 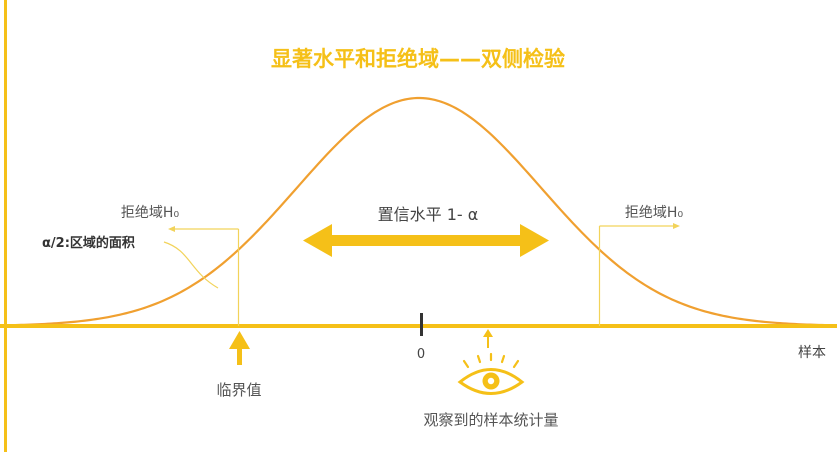 What do you see at coordinates (418, 326) in the screenshot?
I see `horizontal-axis` at bounding box center [418, 326].